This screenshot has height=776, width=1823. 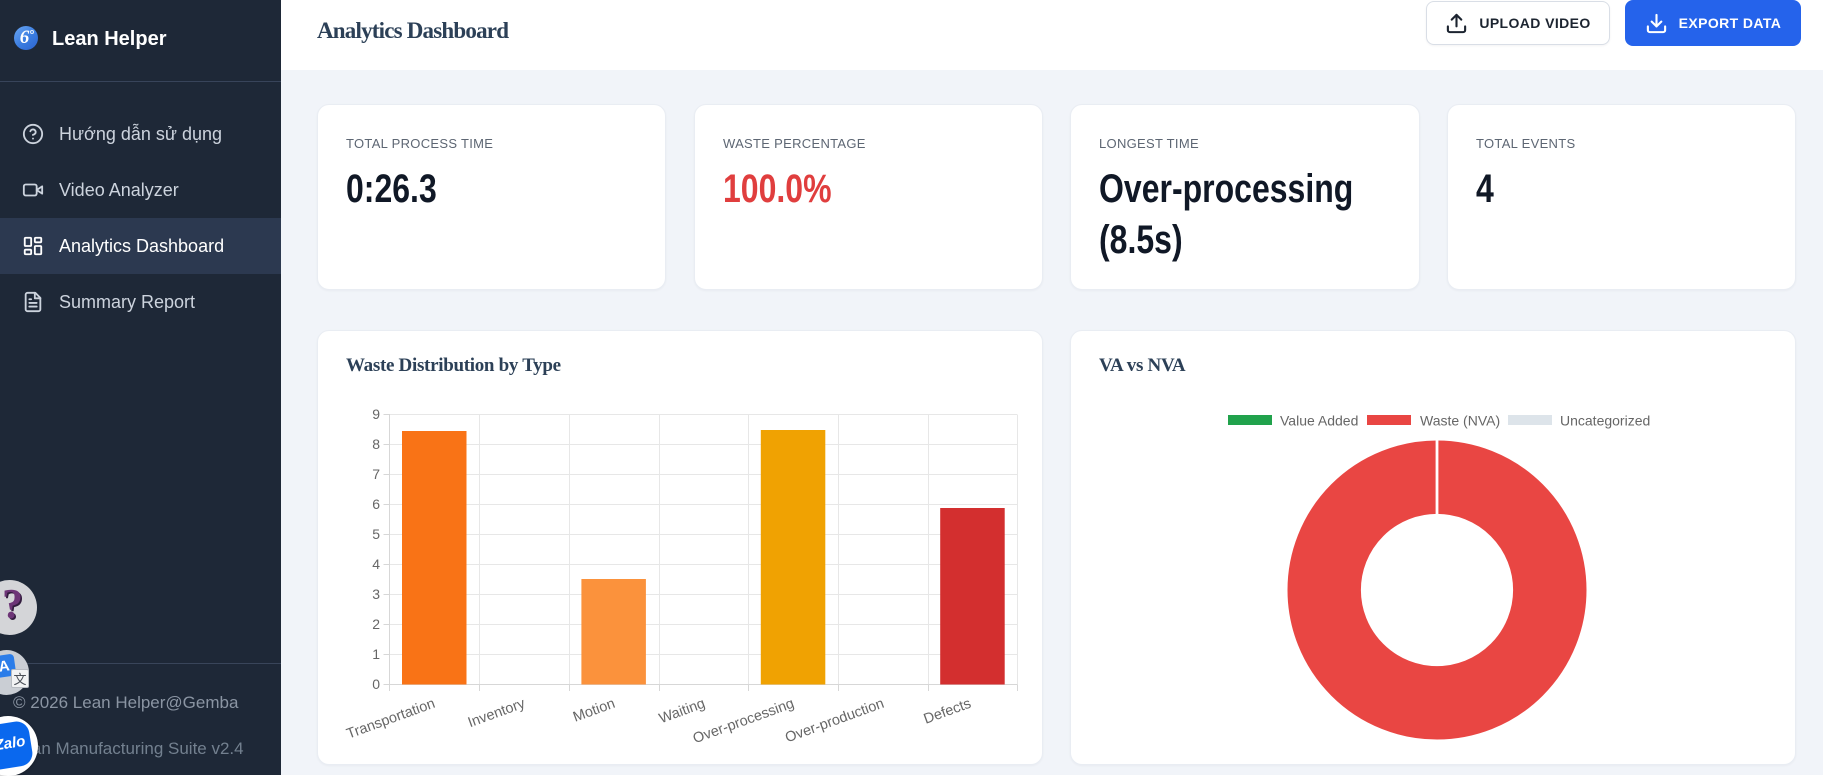 I want to click on svg-text: 9, so click(x=376, y=414).